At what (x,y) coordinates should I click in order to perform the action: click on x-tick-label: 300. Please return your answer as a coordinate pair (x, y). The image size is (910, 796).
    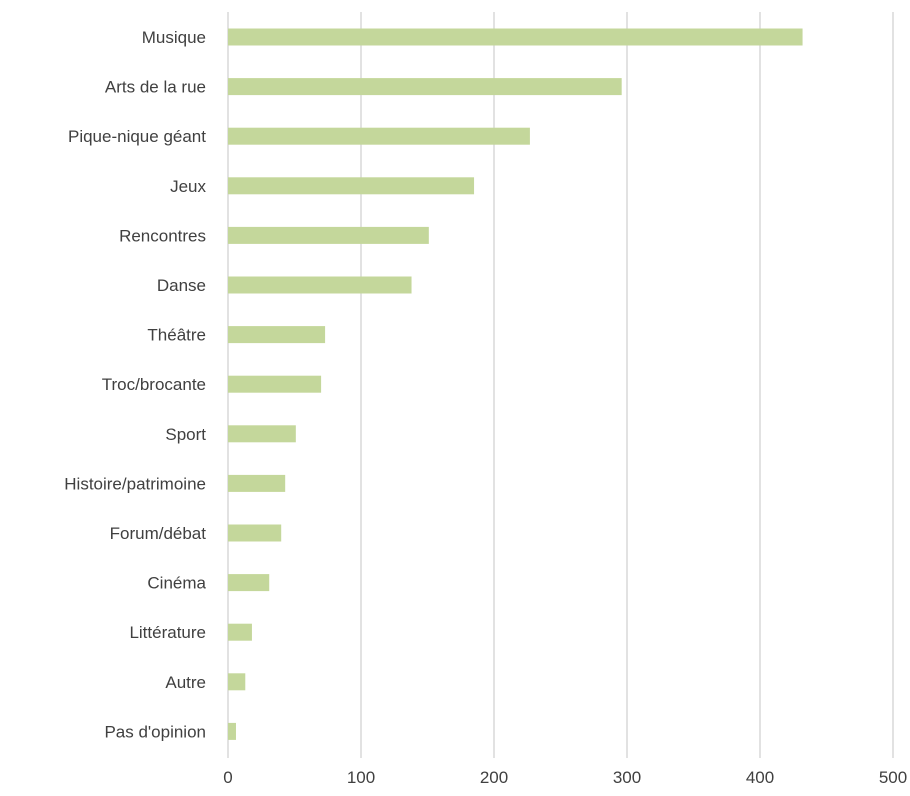
    Looking at the image, I should click on (627, 777).